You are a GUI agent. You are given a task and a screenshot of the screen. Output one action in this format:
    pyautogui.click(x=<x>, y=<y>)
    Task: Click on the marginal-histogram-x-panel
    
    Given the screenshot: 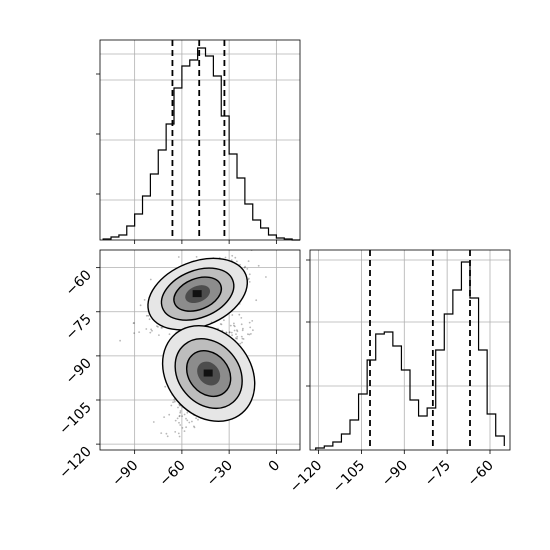 What is the action you would take?
    pyautogui.click(x=198, y=141)
    